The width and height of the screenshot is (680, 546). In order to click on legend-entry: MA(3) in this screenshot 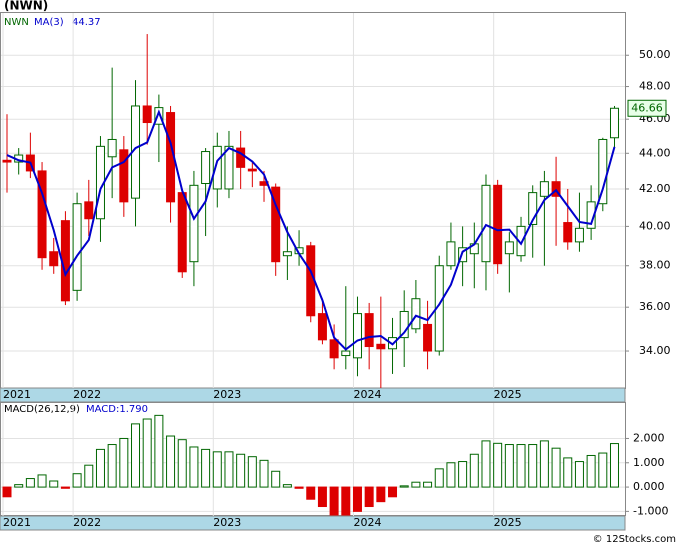, I will do `click(49, 22)`.